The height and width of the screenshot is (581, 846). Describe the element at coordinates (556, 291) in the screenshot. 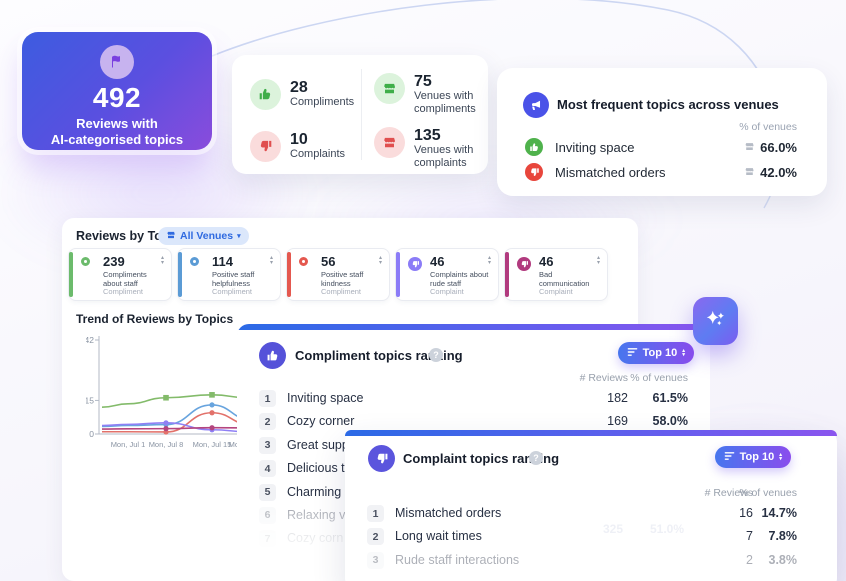

I see `topic-category: Complaint` at that location.